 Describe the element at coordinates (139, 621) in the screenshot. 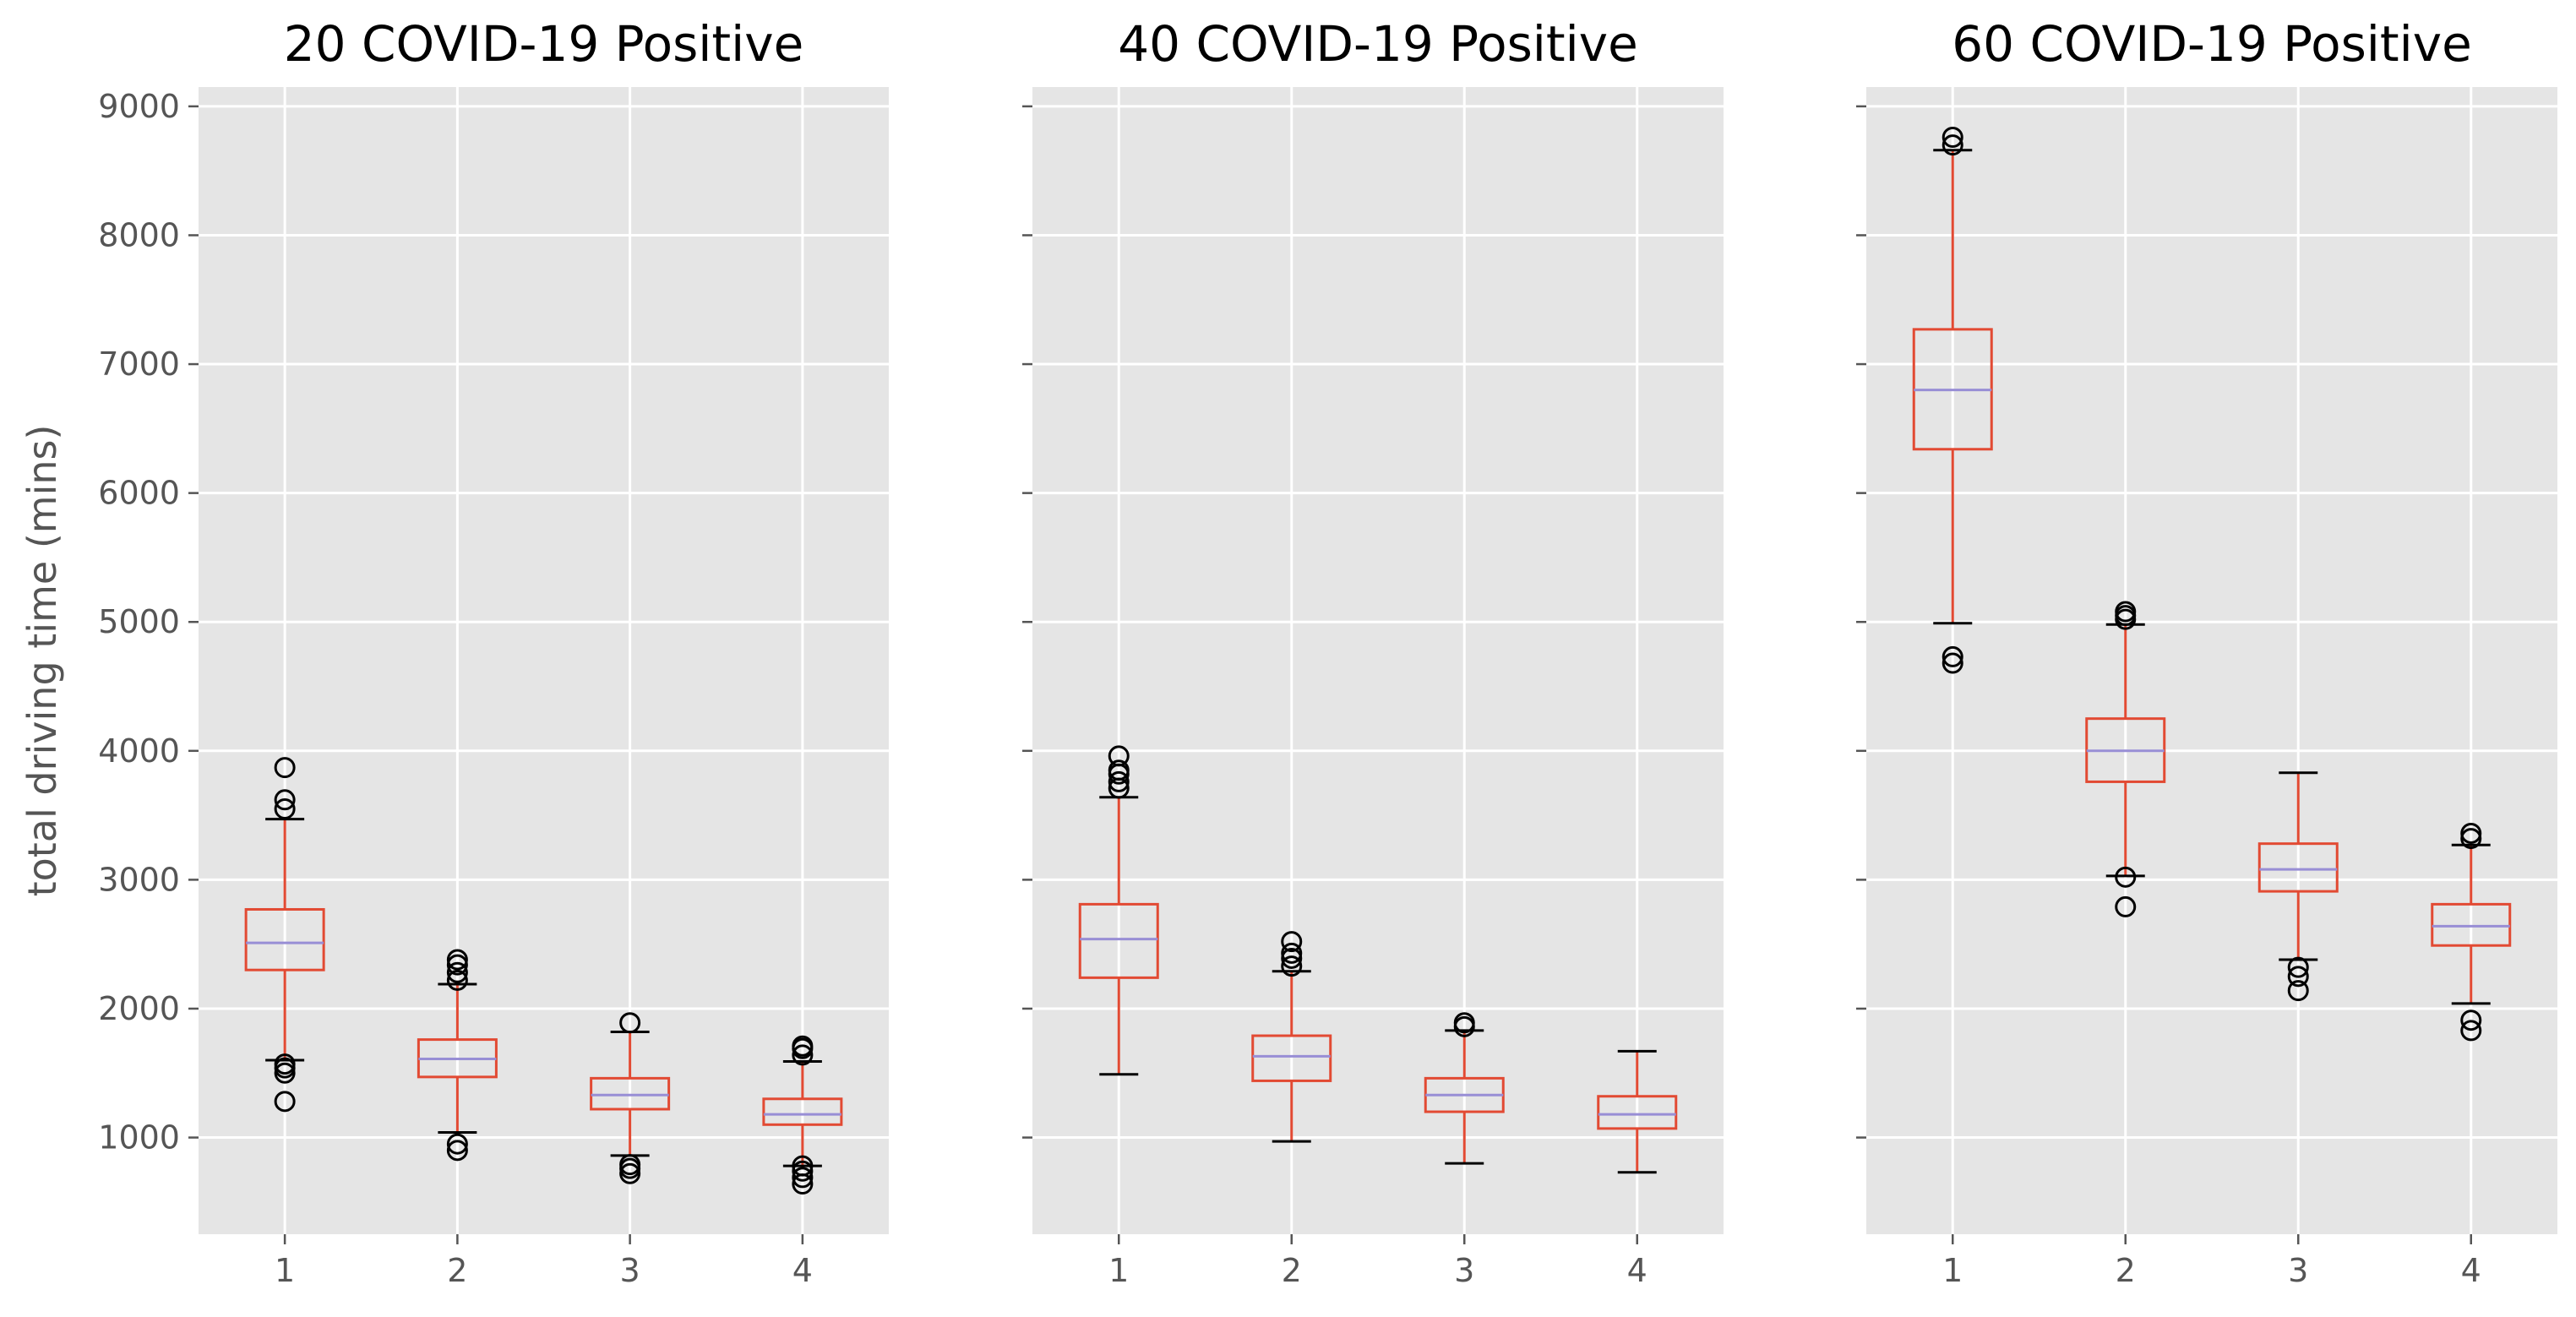

I see `y-tick-label: 5000` at that location.